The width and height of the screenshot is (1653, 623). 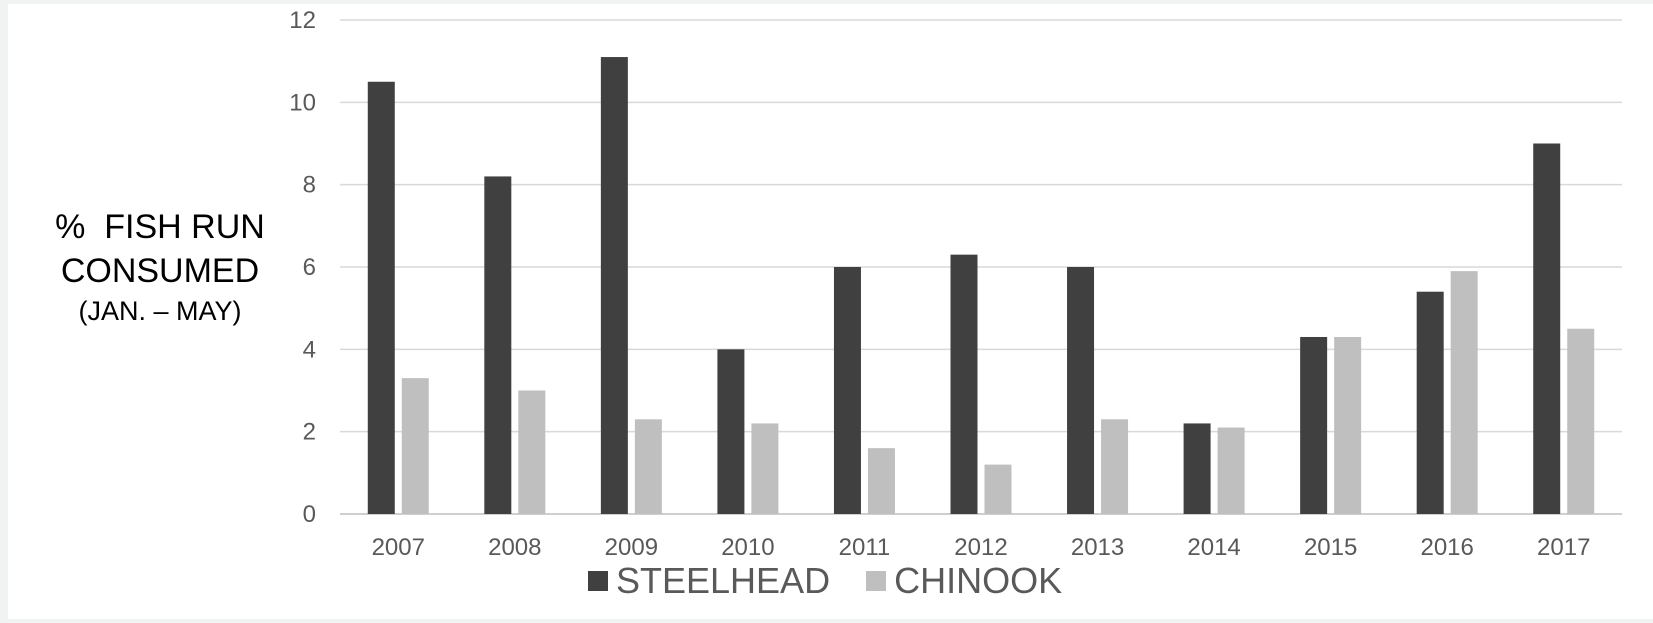 I want to click on bar-chinook-2009, so click(x=648, y=466).